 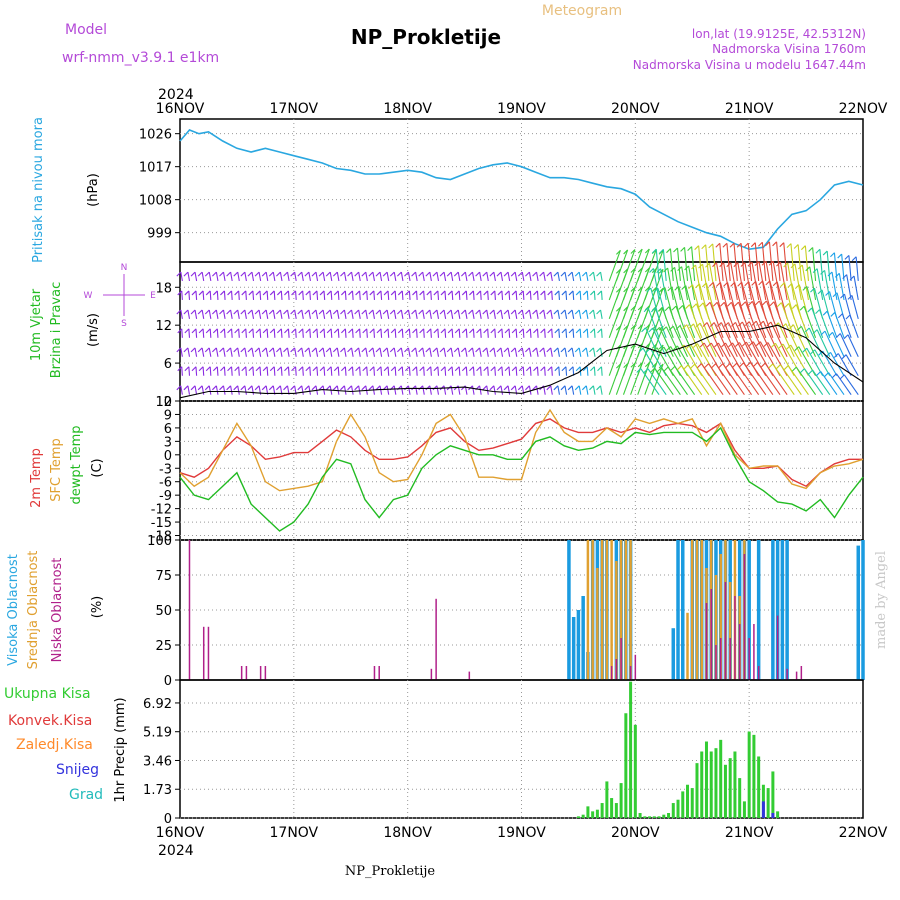 What do you see at coordinates (159, 234) in the screenshot?
I see `y-tick-label: 999` at bounding box center [159, 234].